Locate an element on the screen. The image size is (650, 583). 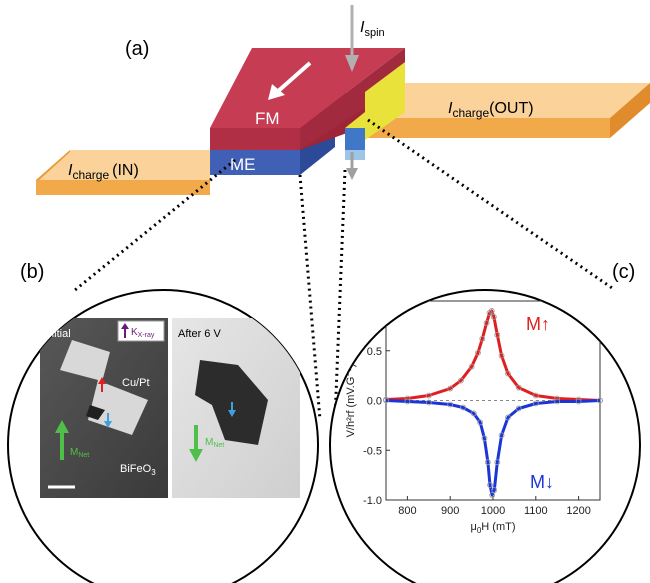
x-tick-label: 1200 is located at coordinates (578, 511).